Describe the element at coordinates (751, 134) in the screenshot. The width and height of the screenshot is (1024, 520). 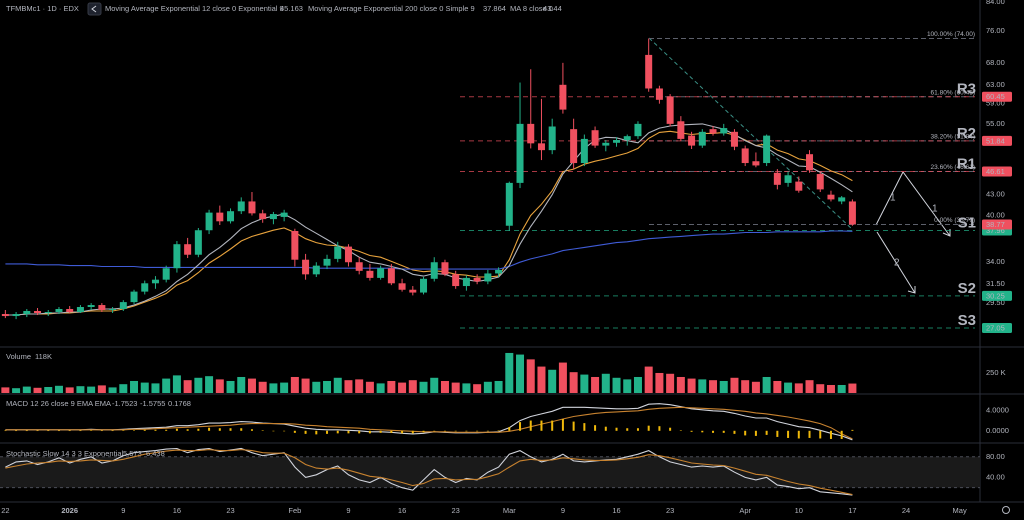
I see `trend-line` at that location.